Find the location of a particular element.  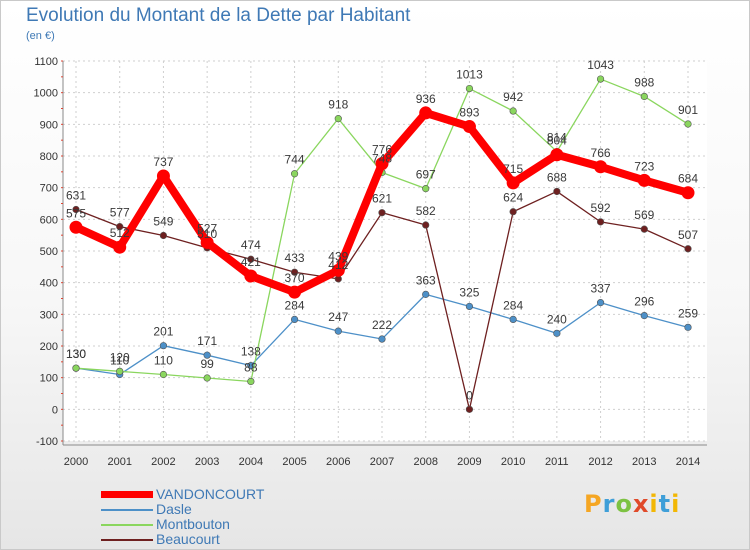

y-tick-label: 1100 is located at coordinates (46, 62).